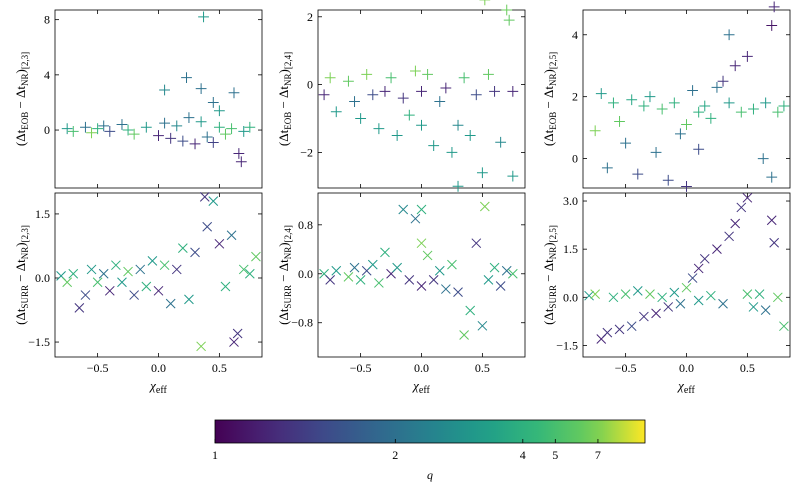 Image resolution: width=805 pixels, height=496 pixels. What do you see at coordinates (25, 121) in the screenshot?
I see `subscript: EOB` at bounding box center [25, 121].